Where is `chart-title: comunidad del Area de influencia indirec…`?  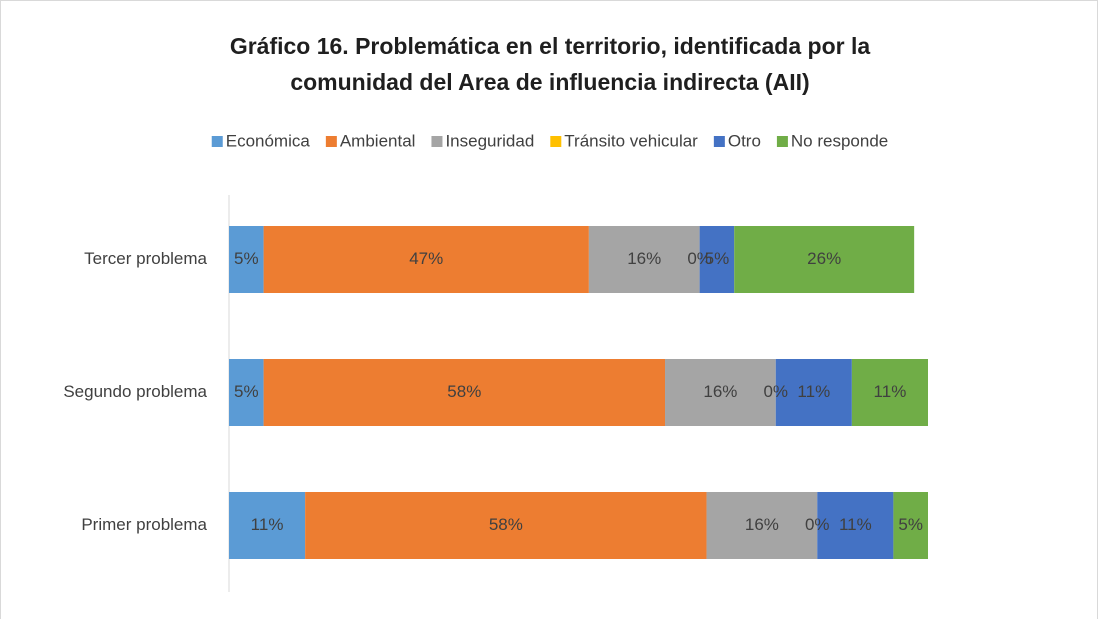
chart-title: comunidad del Area de influencia indirec… is located at coordinates (549, 82).